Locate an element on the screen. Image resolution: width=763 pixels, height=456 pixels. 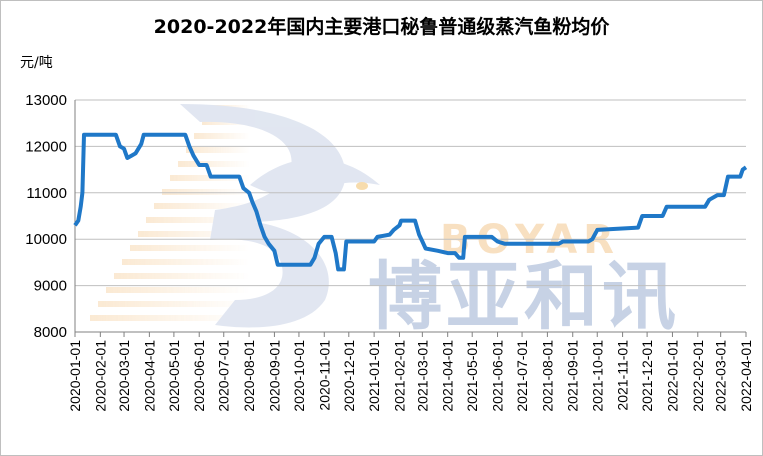
x-tick-label: 2020-01-01 is located at coordinates (75, 376).